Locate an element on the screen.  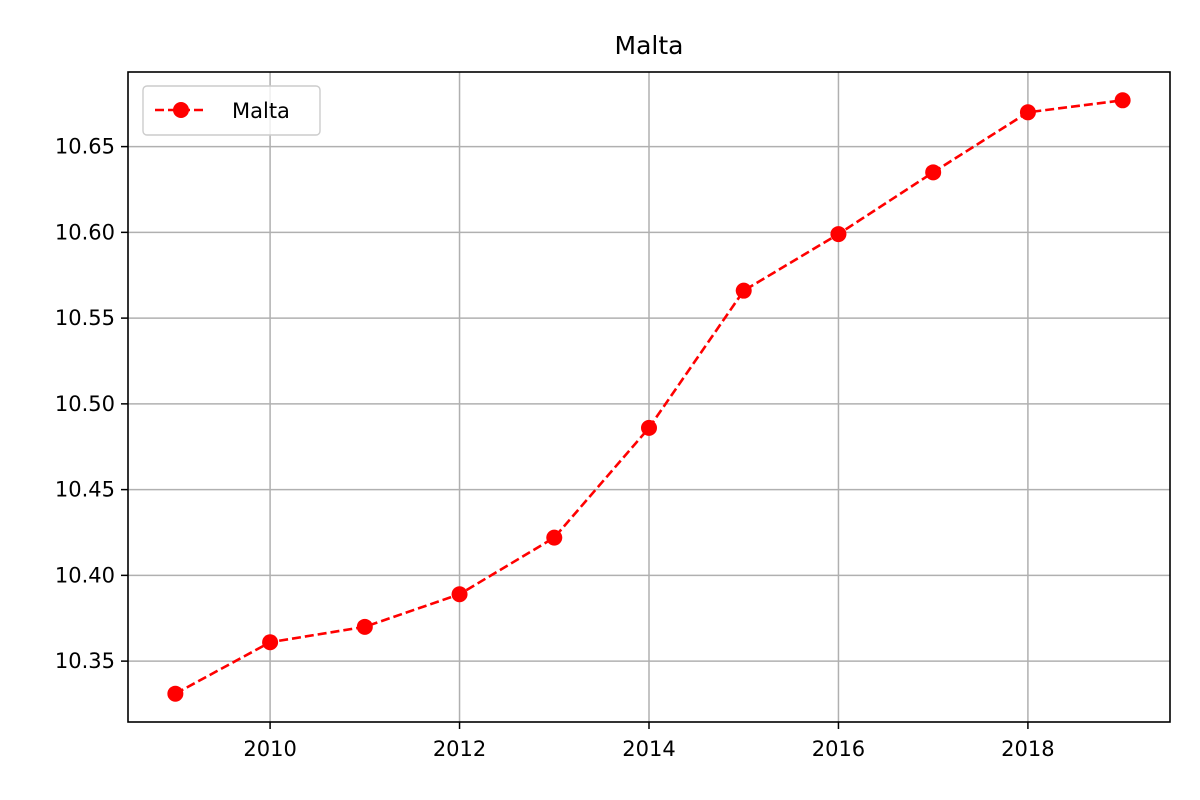
x-axis: 2010 2012 2014 2016 2018 is located at coordinates (649, 741).